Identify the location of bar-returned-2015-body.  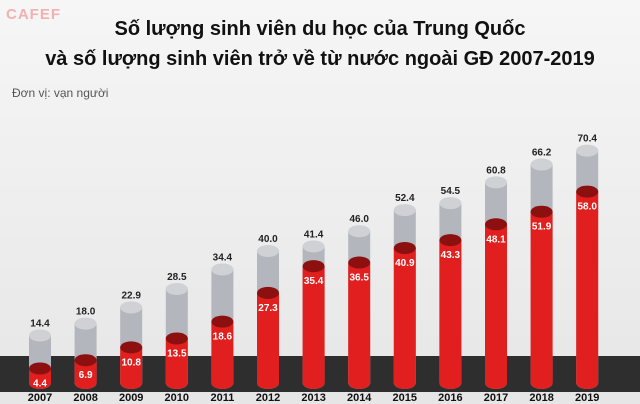
(404, 318).